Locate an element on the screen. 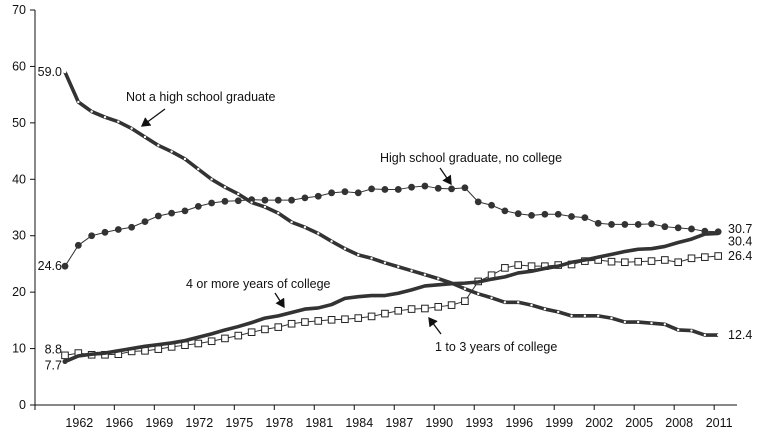 This screenshot has width=766, height=446. x-tick-label: 1990 is located at coordinates (439, 423).